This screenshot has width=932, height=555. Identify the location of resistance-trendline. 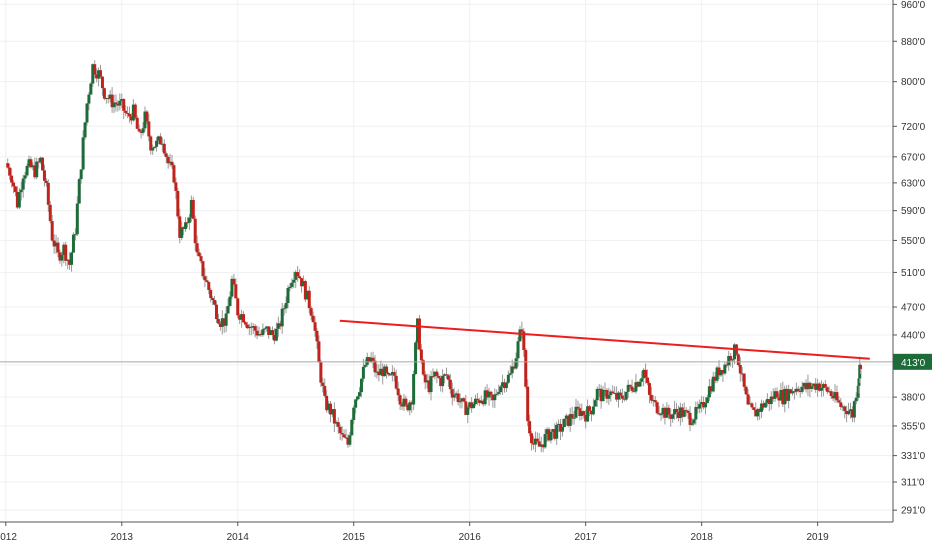
(604, 339).